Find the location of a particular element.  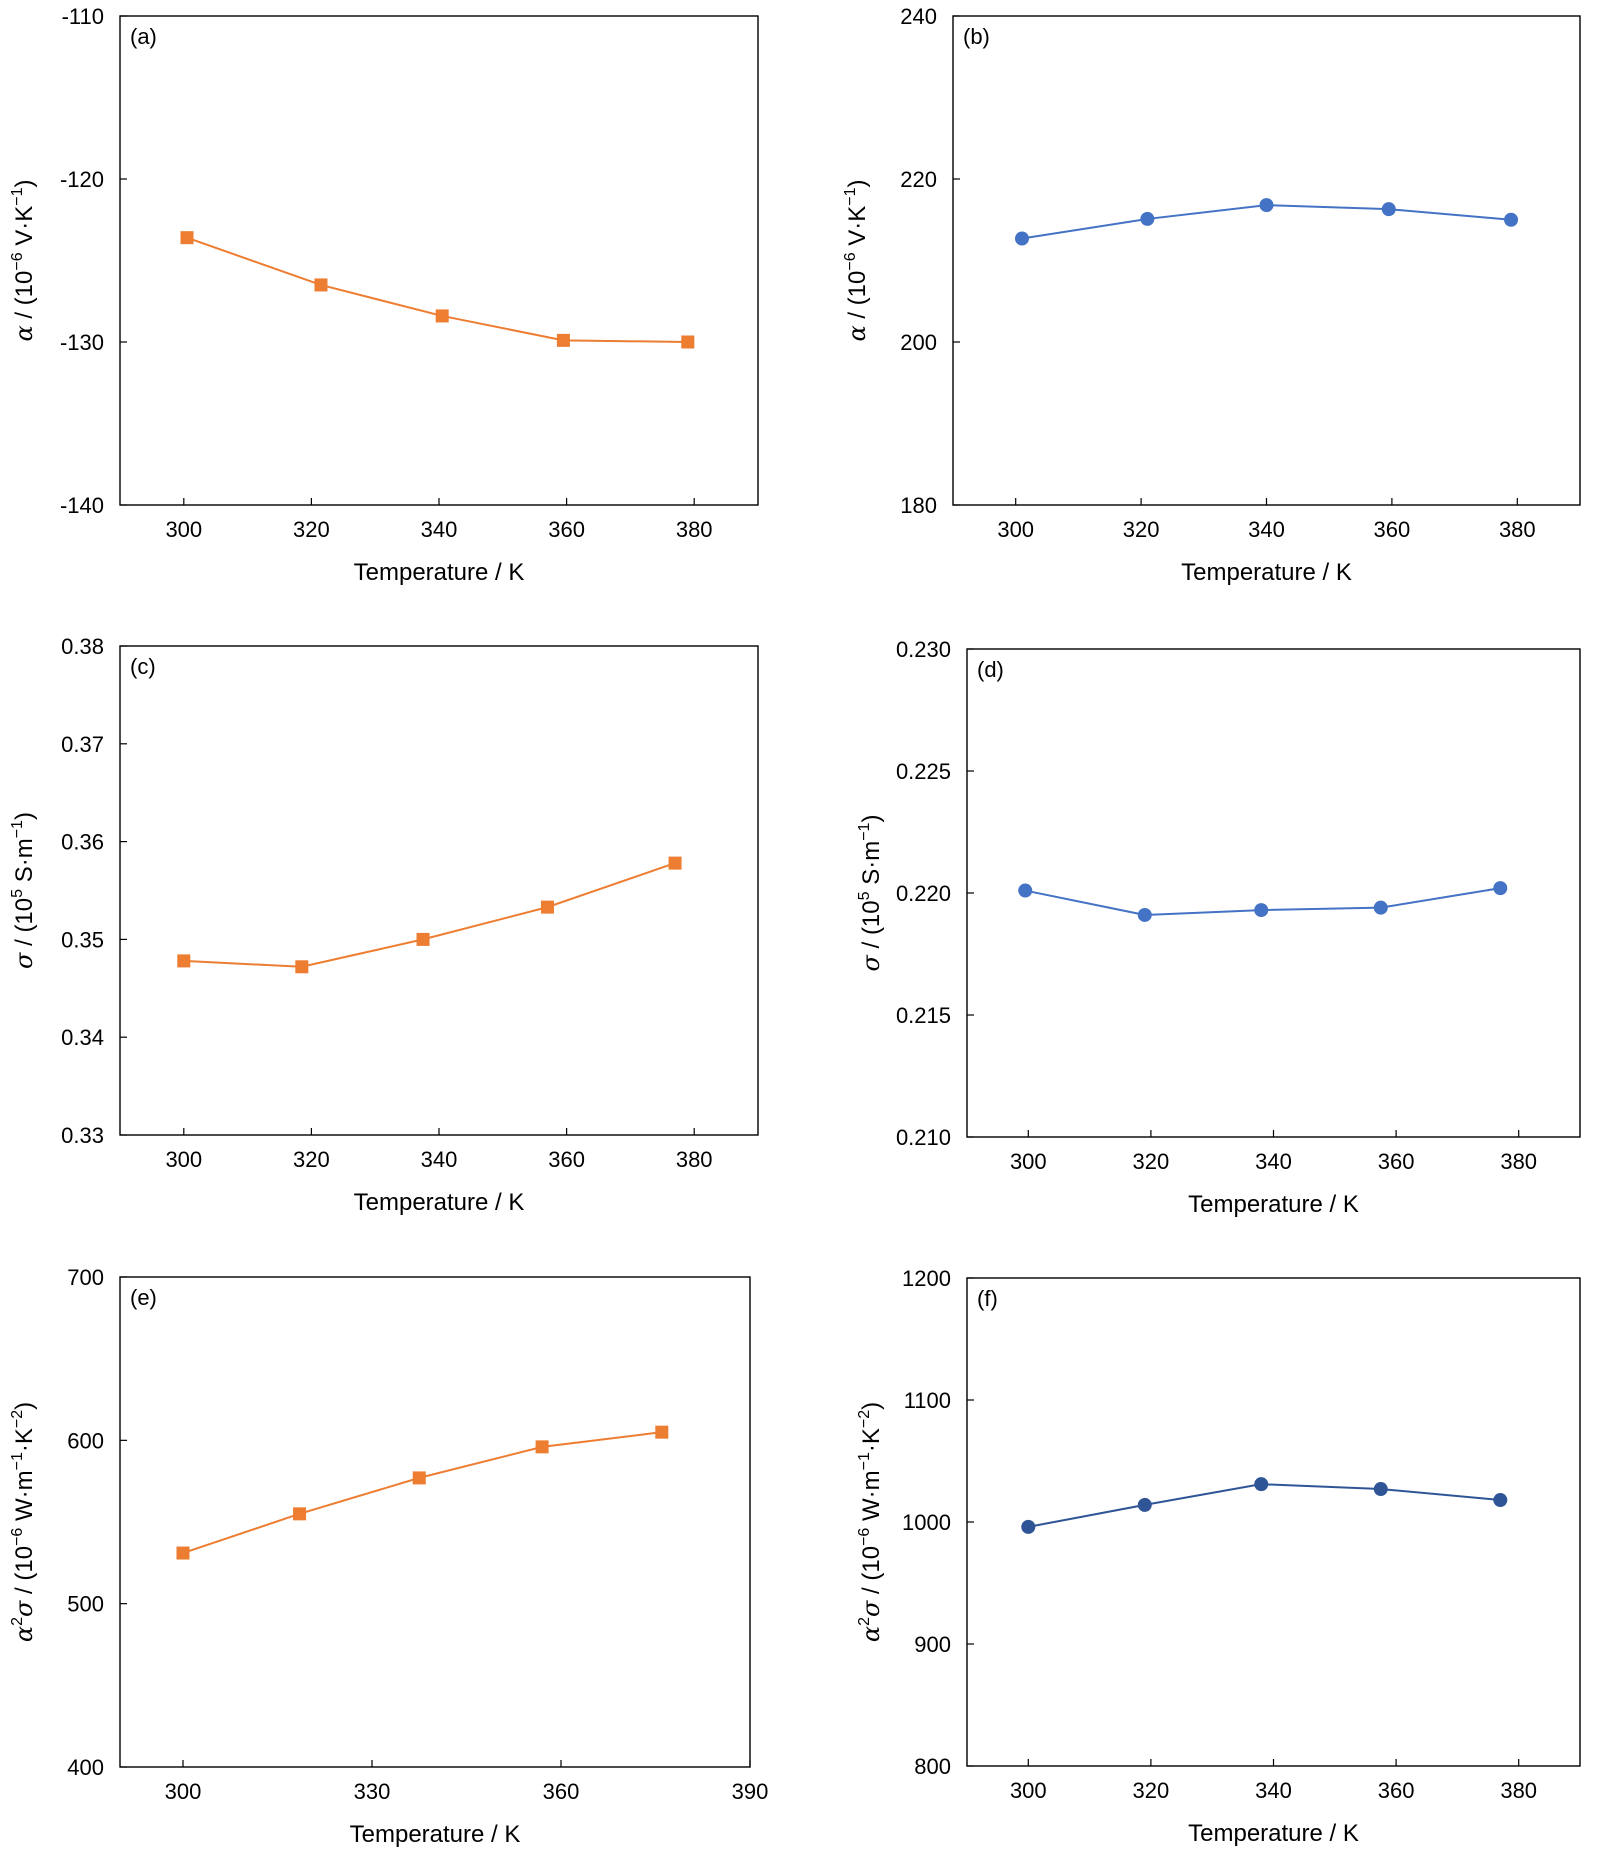

y-tick-label: 240 is located at coordinates (918, 16).